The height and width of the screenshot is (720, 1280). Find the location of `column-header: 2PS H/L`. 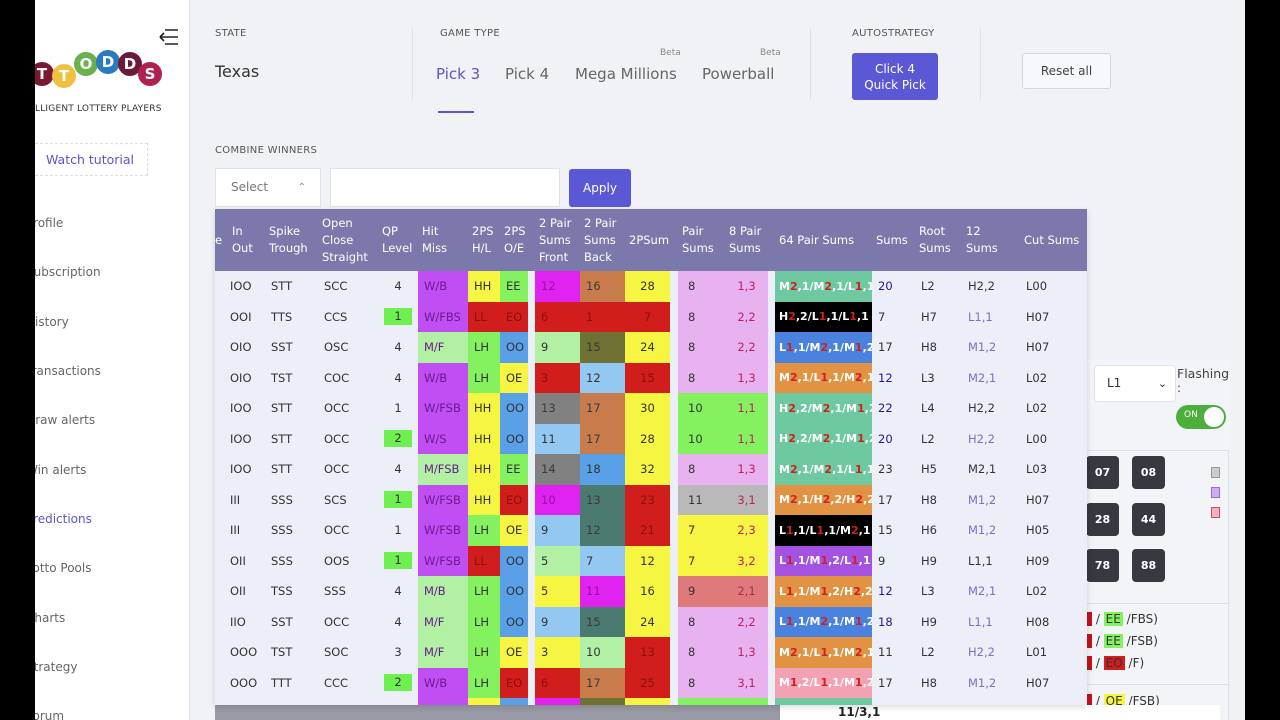

column-header: 2PS H/L is located at coordinates (484, 240).